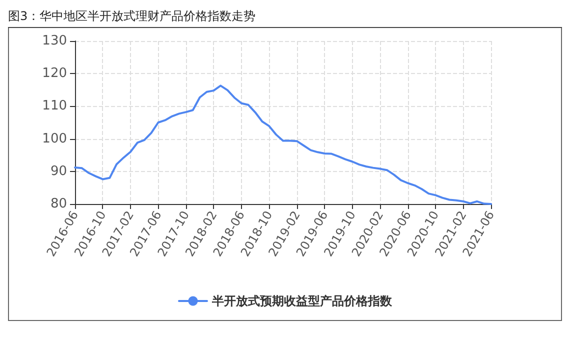  Describe the element at coordinates (54, 106) in the screenshot. I see `y-tick-label: 110` at that location.